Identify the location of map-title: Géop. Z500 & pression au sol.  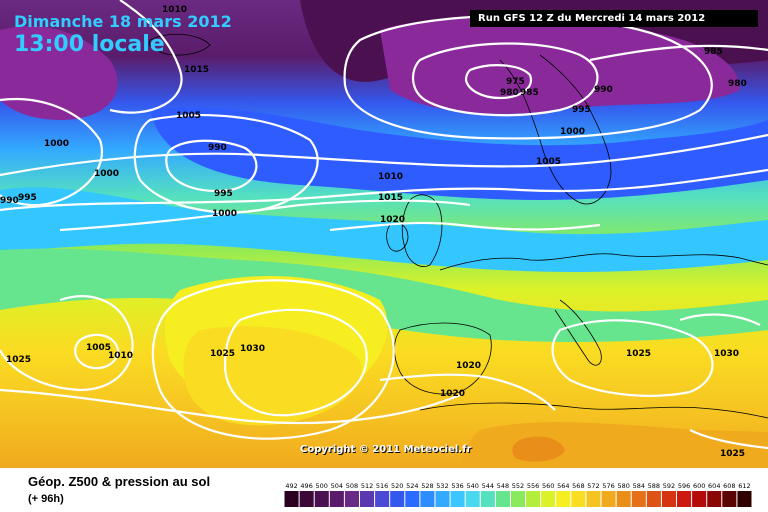
(119, 481).